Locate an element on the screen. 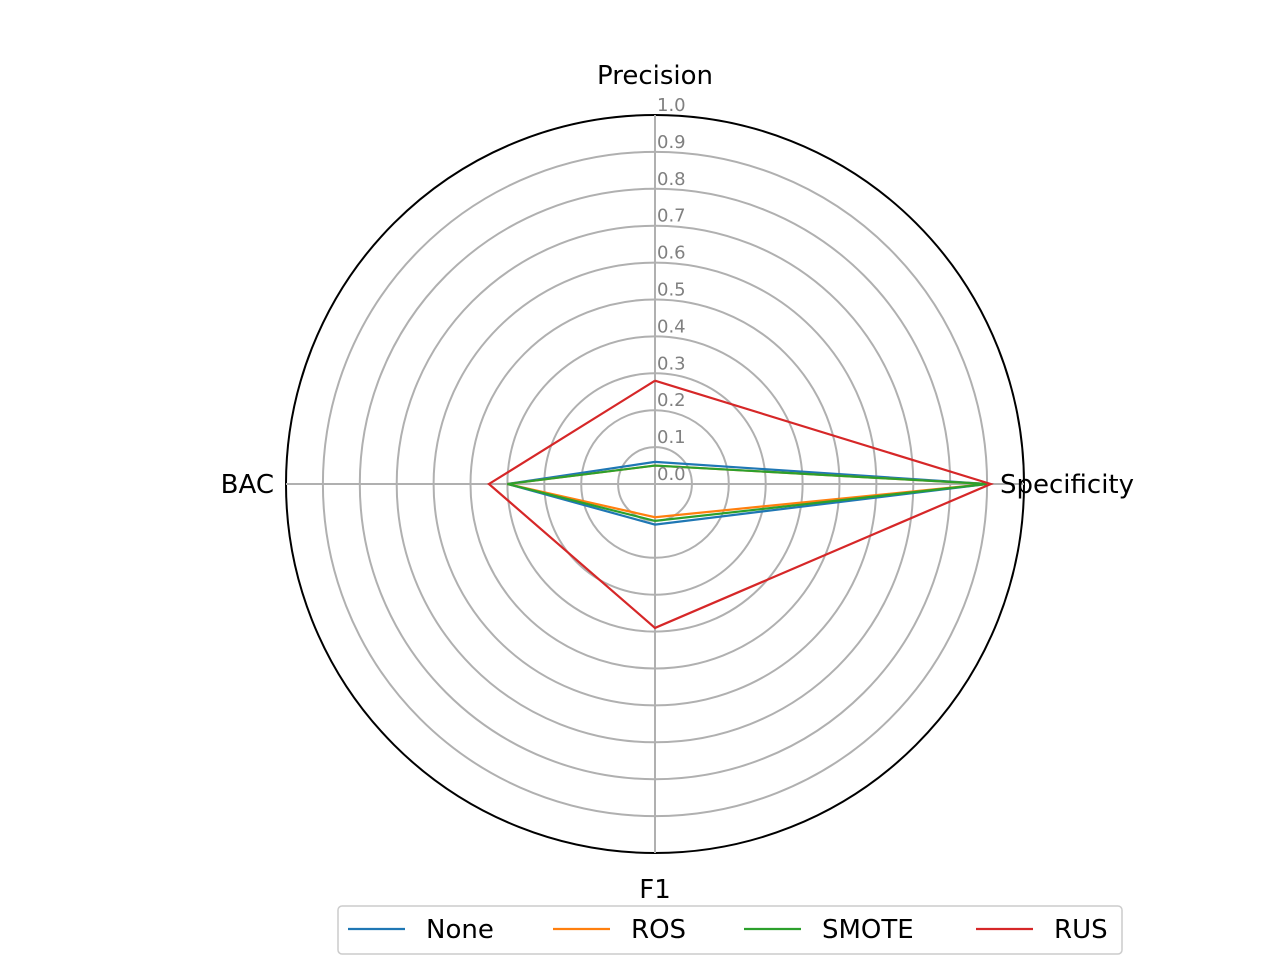 The width and height of the screenshot is (1280, 960). axis-label-f1: F1 is located at coordinates (655, 890).